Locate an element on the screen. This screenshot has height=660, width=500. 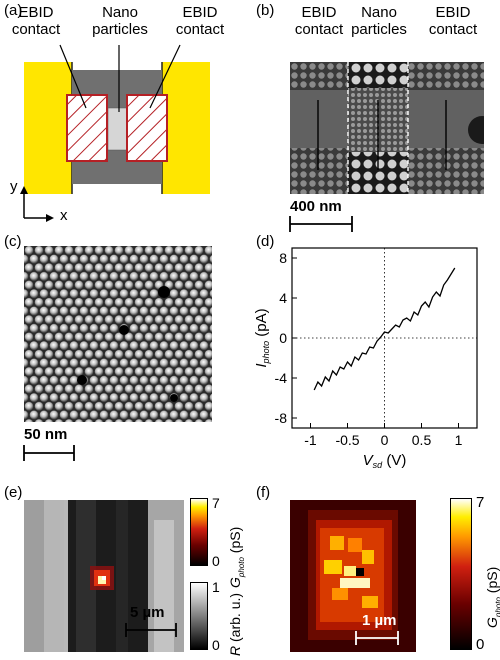
photoconductance-scalebar-label: 1 µm is located at coordinates (379, 620).